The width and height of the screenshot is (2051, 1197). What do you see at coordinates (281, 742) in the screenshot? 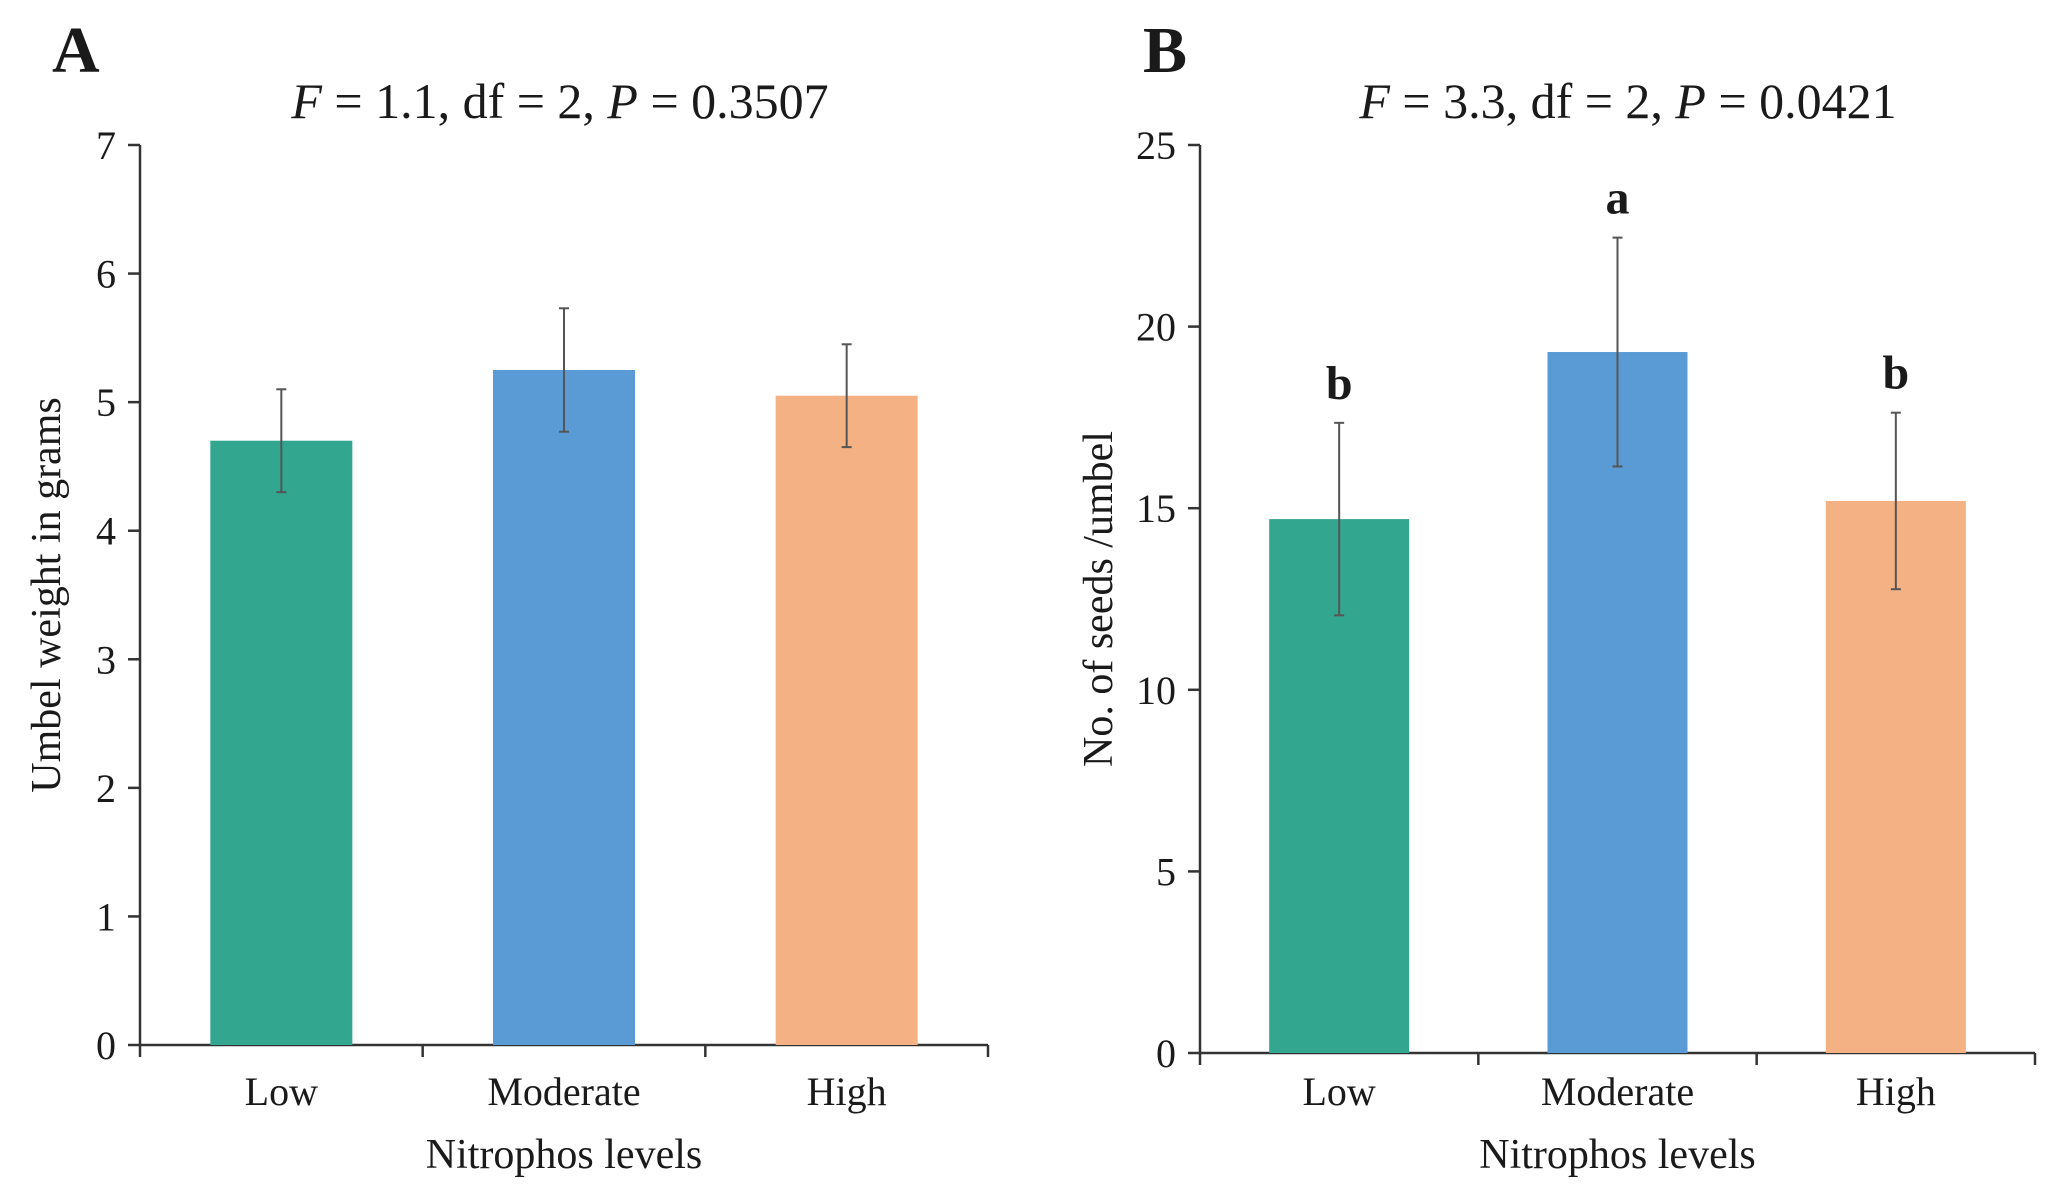
I see `bar-low` at bounding box center [281, 742].